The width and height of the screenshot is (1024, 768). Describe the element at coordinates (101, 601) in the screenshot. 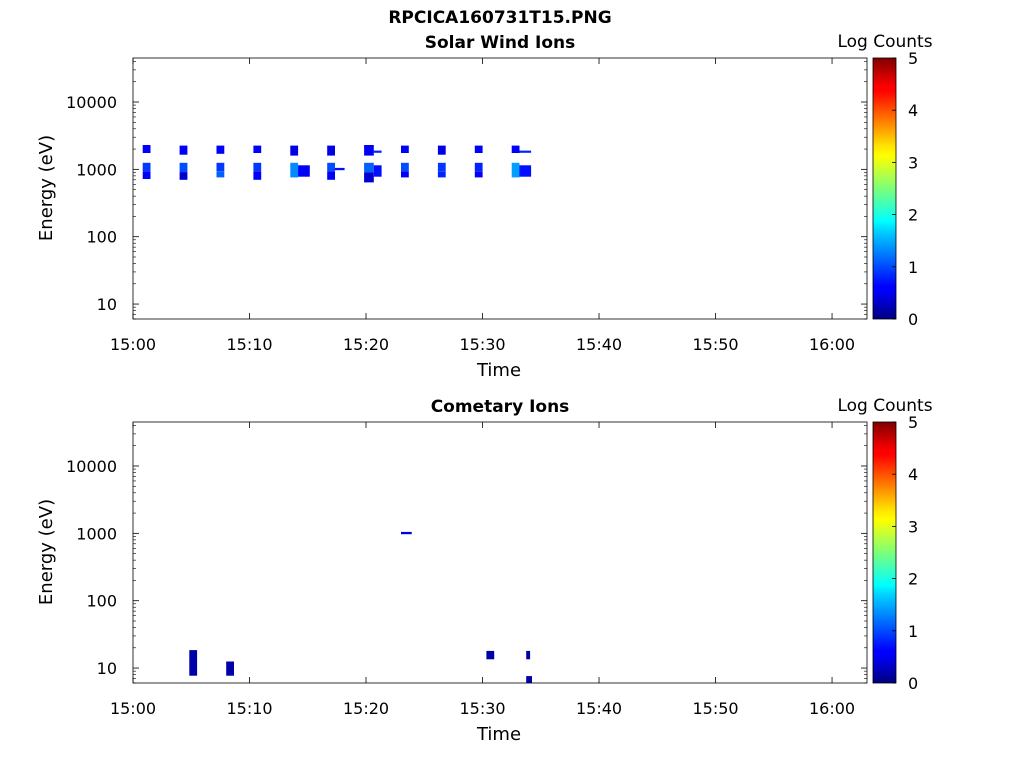

I see `cometary-ytick-label: 100` at that location.